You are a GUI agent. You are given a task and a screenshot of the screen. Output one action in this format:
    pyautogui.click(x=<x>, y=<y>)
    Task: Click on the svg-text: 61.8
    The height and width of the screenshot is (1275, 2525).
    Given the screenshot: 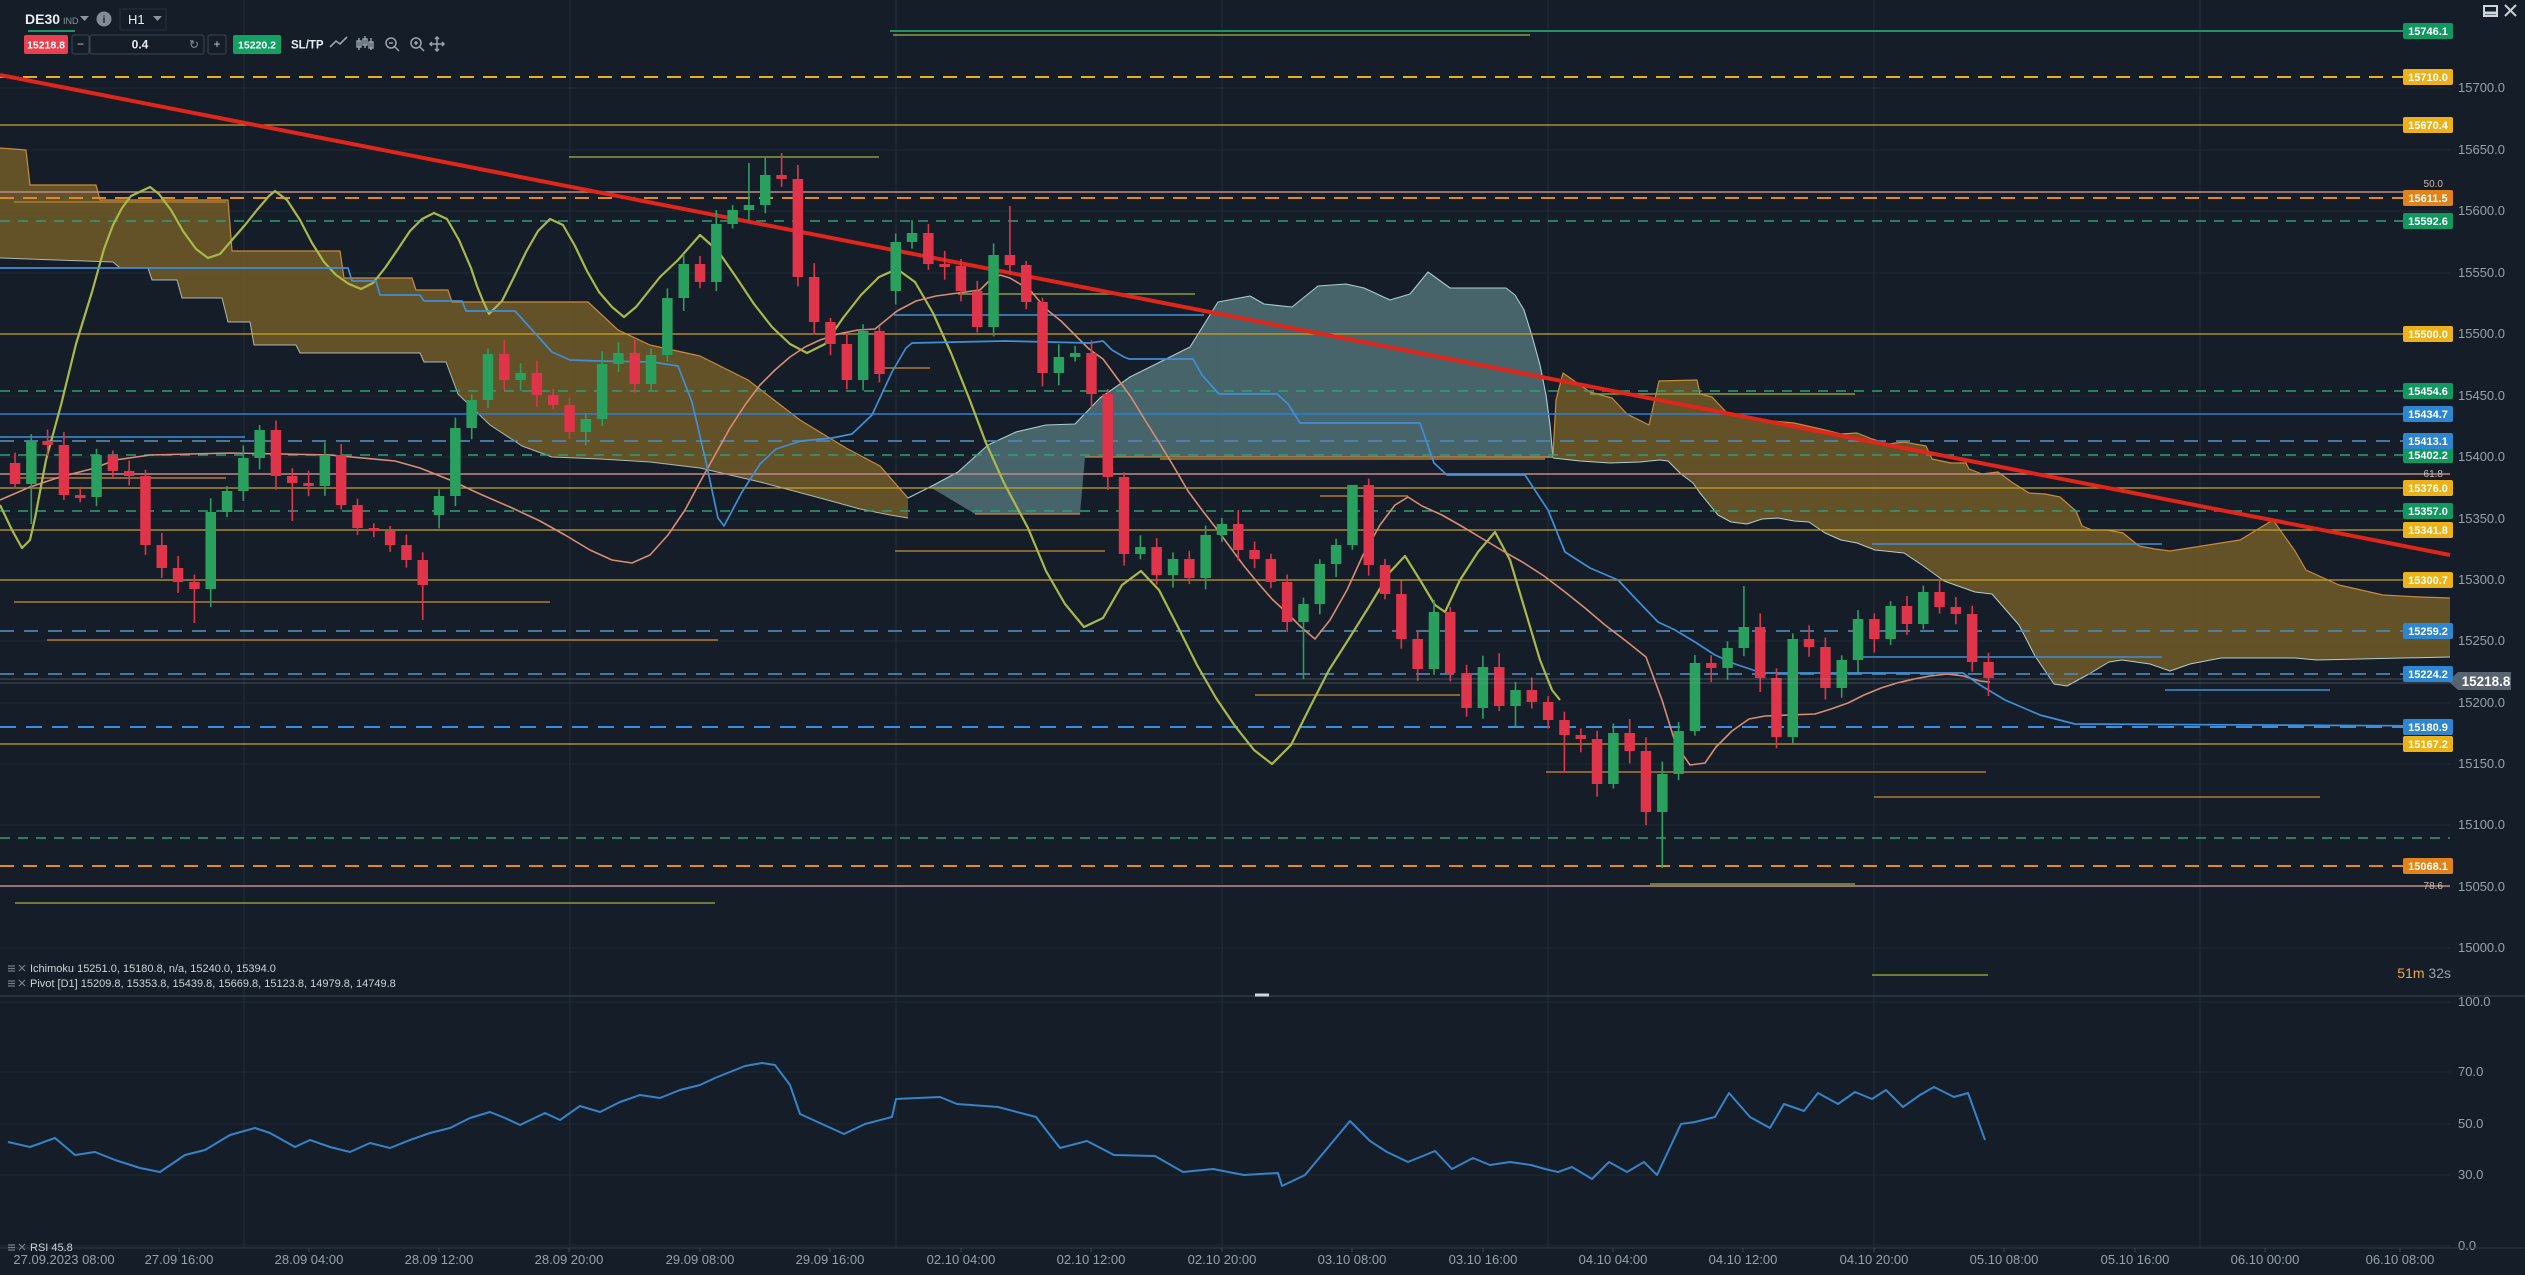 What is the action you would take?
    pyautogui.click(x=2434, y=474)
    